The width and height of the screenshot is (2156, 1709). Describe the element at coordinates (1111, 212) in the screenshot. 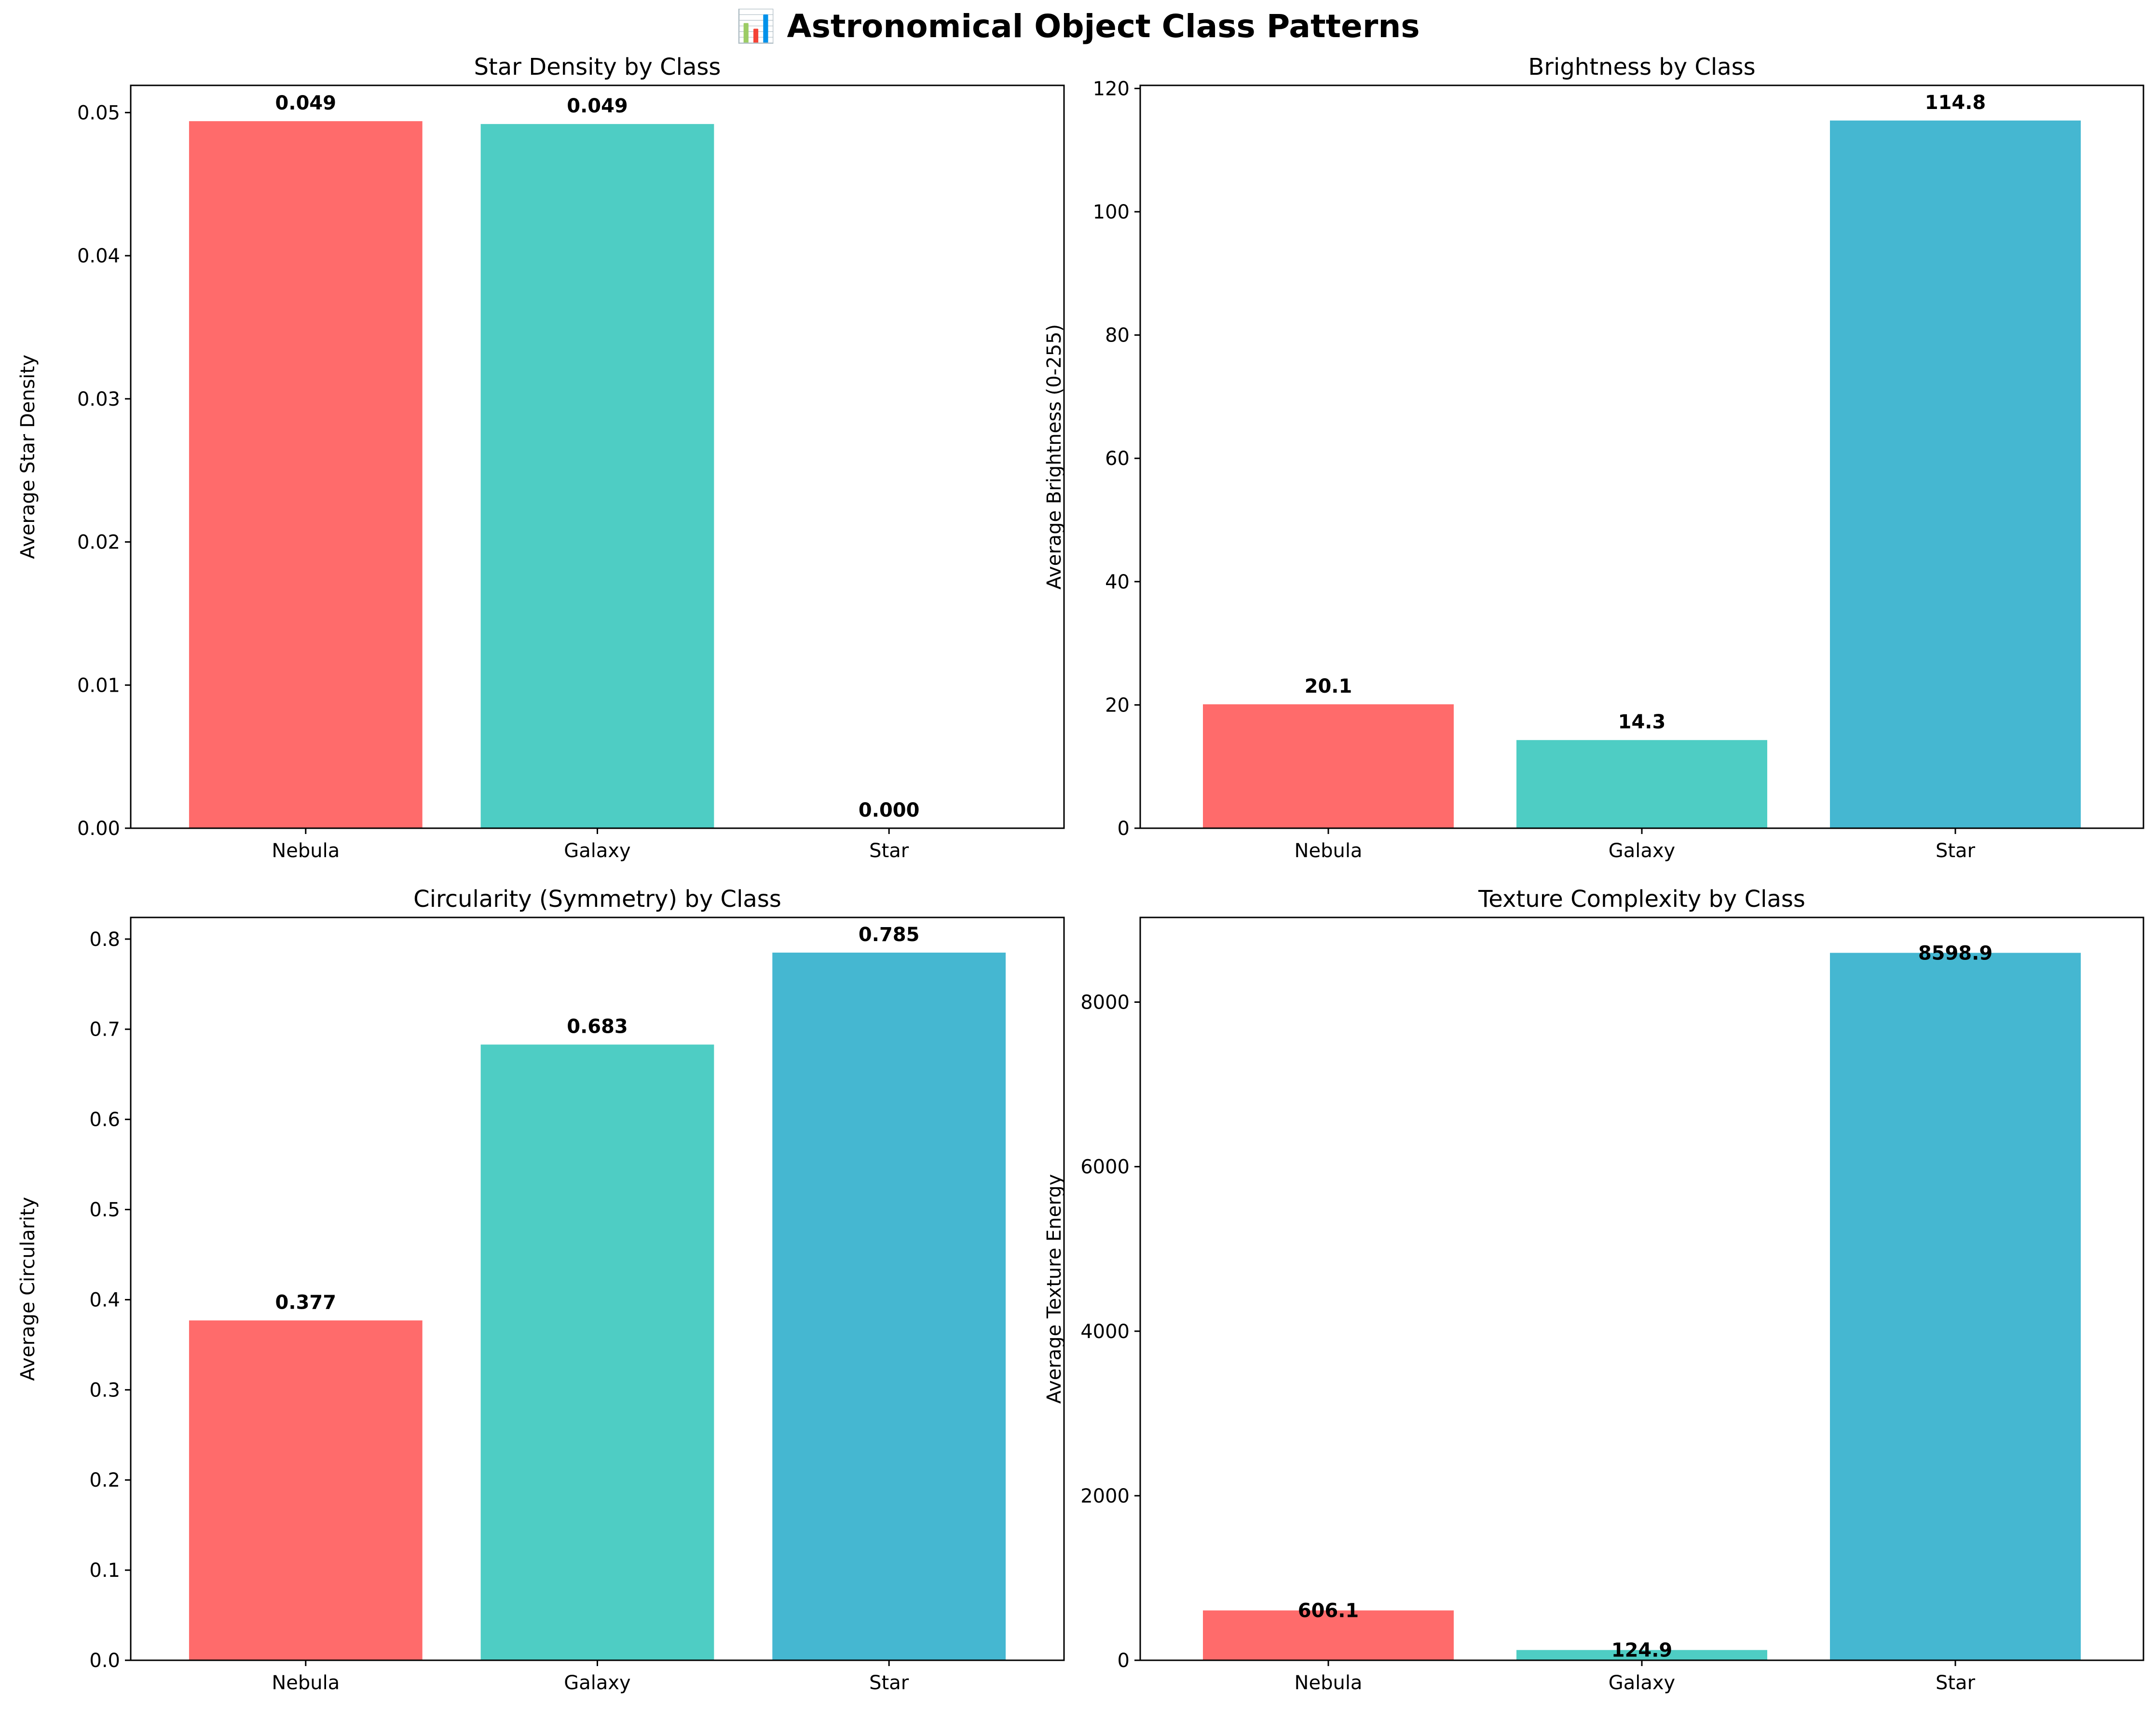

I see `y-tick-label: 100` at that location.